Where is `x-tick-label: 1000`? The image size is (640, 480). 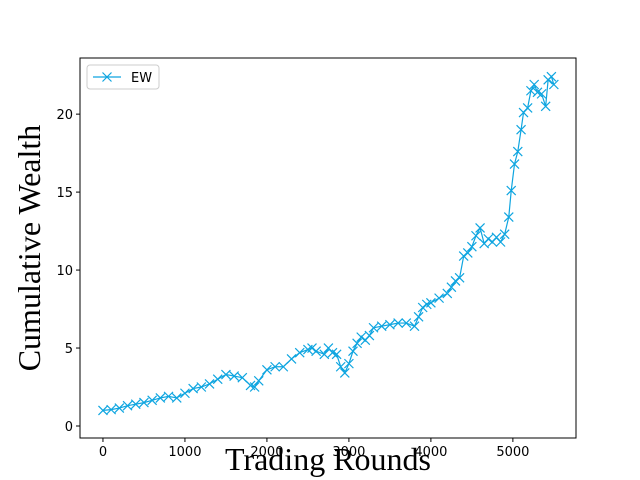
x-tick-label: 1000 is located at coordinates (184, 452).